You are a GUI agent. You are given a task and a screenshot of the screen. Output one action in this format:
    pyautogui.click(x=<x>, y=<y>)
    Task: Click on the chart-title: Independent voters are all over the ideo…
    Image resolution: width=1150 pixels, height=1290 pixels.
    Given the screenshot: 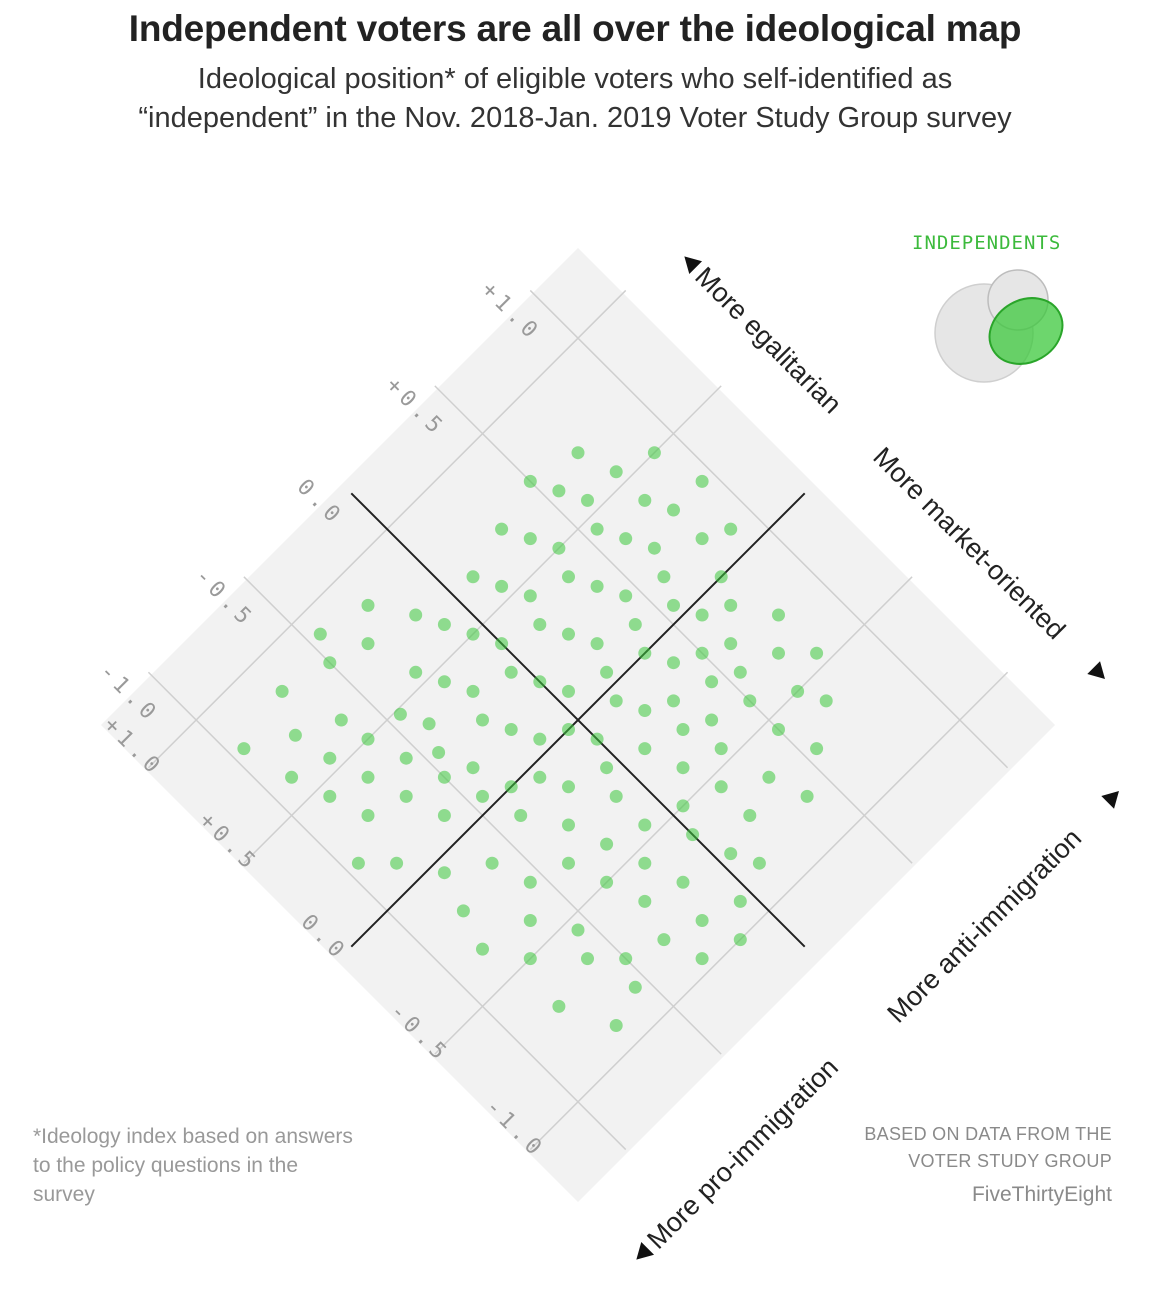 What is the action you would take?
    pyautogui.click(x=575, y=28)
    